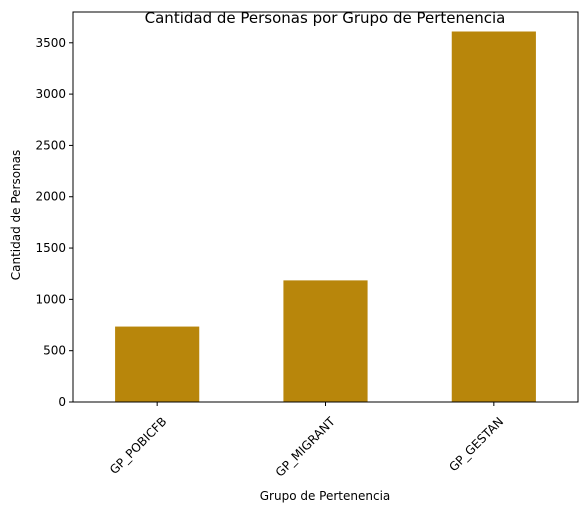  I want to click on y-tick-label: 0, so click(62, 402).